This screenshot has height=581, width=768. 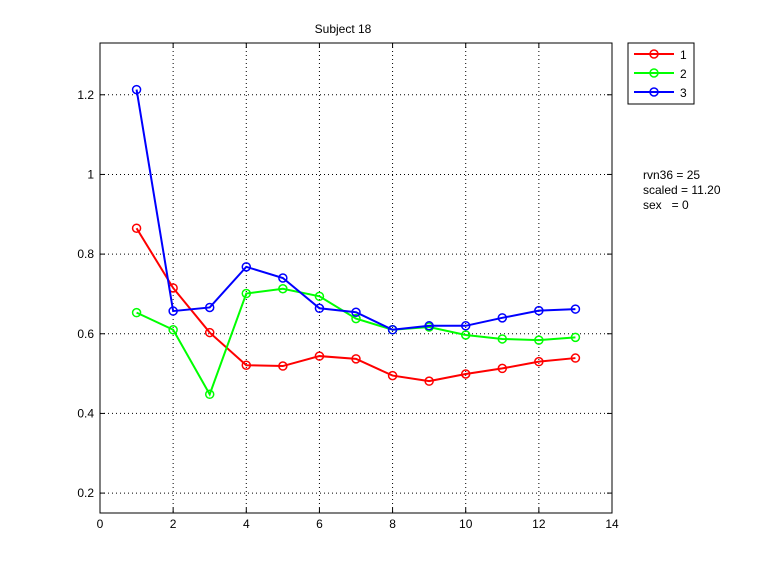 What do you see at coordinates (246, 524) in the screenshot?
I see `x-tick-label: 4` at bounding box center [246, 524].